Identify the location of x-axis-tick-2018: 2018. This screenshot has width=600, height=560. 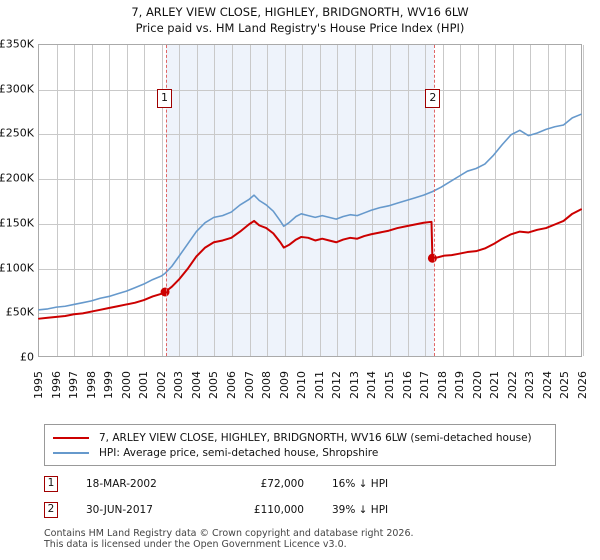
(442, 385).